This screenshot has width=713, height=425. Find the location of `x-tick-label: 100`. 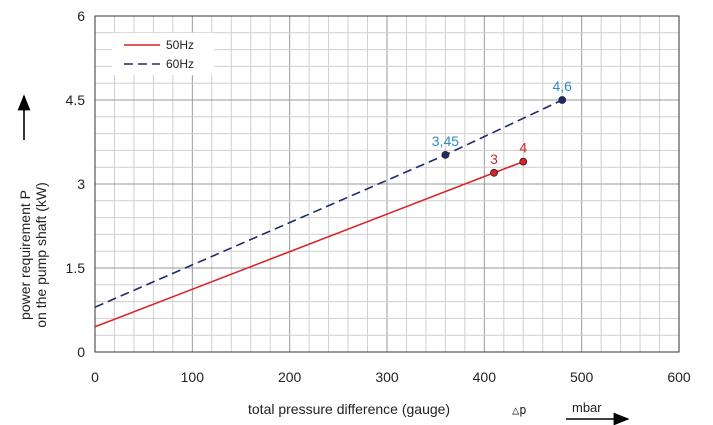

x-tick-label: 100 is located at coordinates (193, 377).